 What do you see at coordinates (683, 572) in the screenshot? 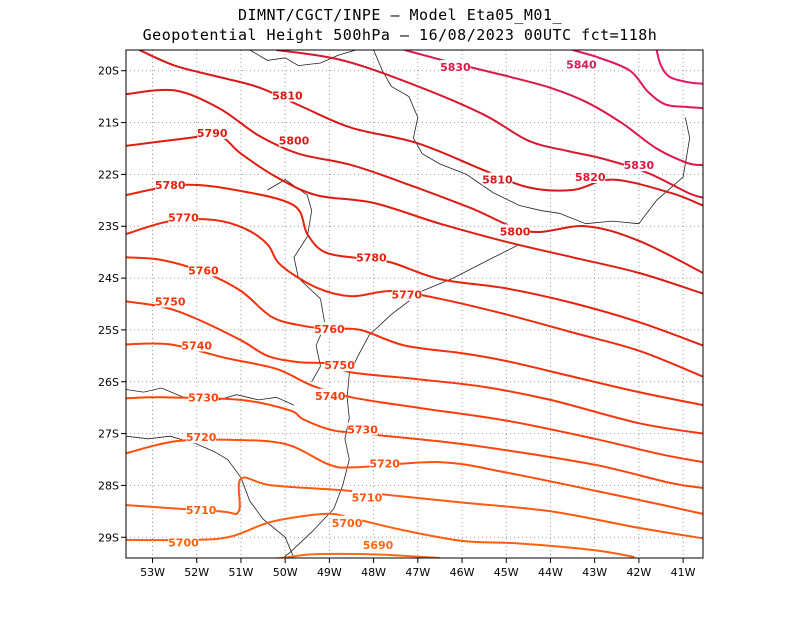
I see `x-tick-label: 41W` at bounding box center [683, 572].